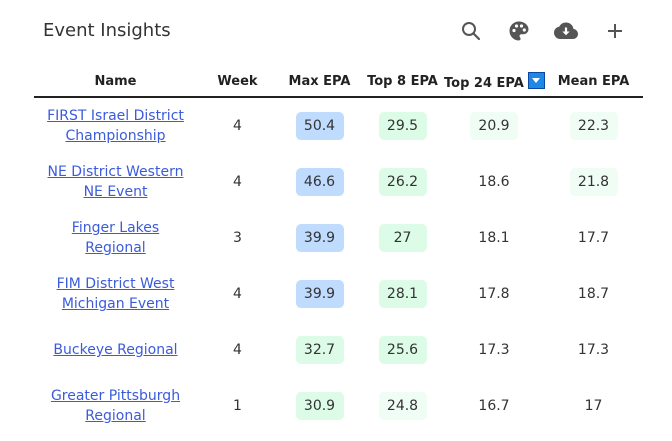 The height and width of the screenshot is (441, 672). I want to click on mean-epa-cell: 21.8, so click(593, 182).